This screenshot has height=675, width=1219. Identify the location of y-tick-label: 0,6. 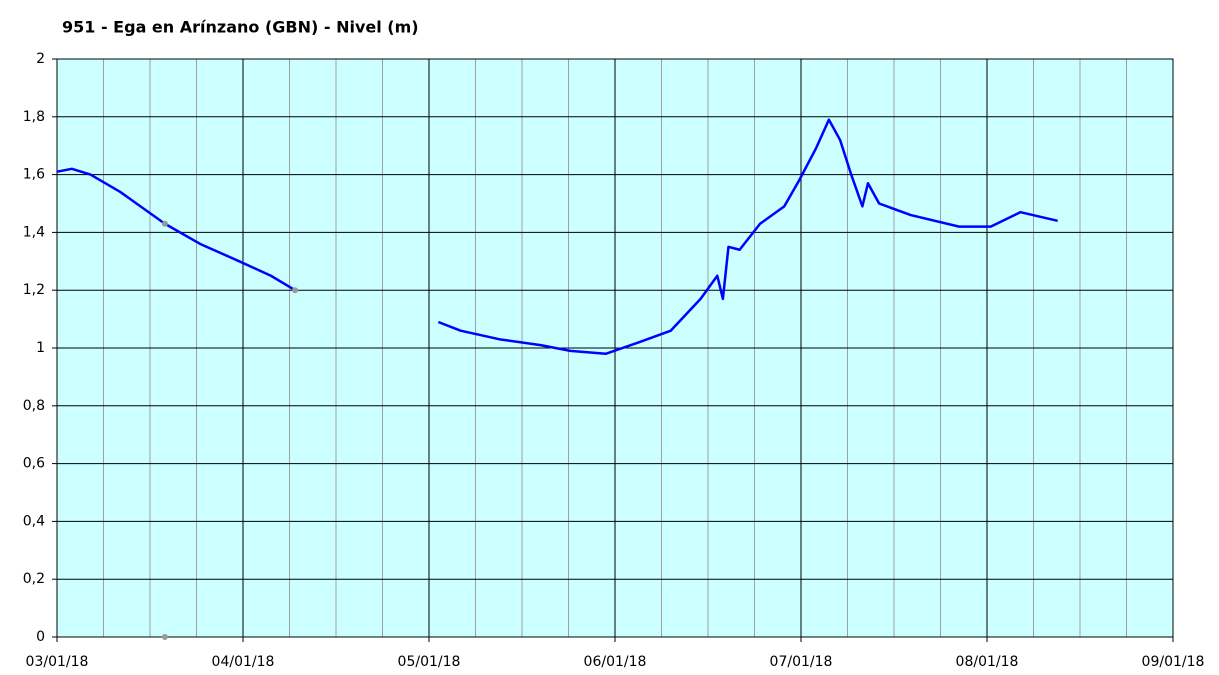
(34, 464).